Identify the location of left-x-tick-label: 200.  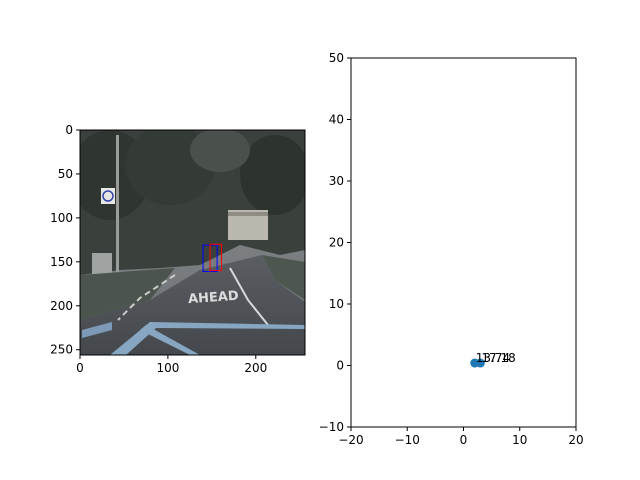
(255, 368).